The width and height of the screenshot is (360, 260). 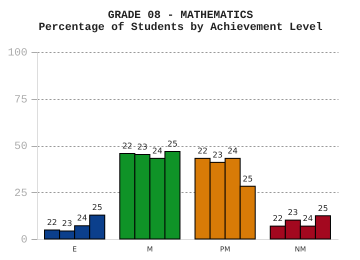 What do you see at coordinates (67, 223) in the screenshot?
I see `series-label: 23` at bounding box center [67, 223].